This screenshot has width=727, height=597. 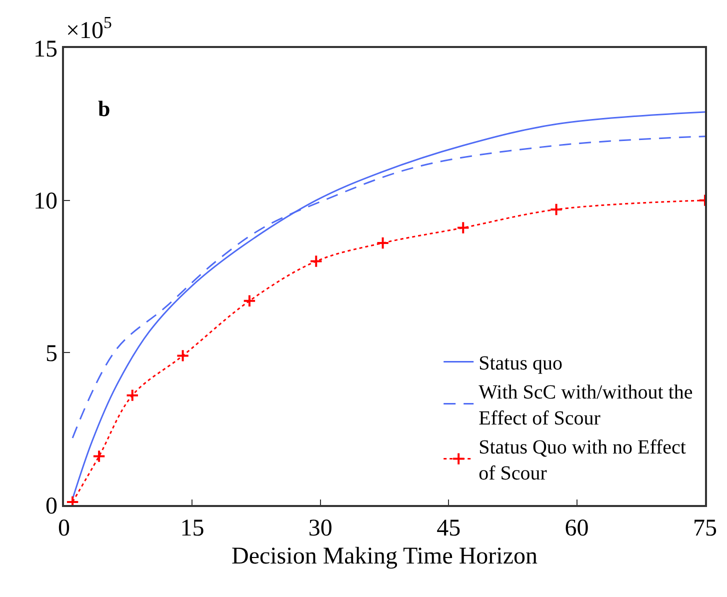 I want to click on y-tick-label: 10, so click(x=45, y=201).